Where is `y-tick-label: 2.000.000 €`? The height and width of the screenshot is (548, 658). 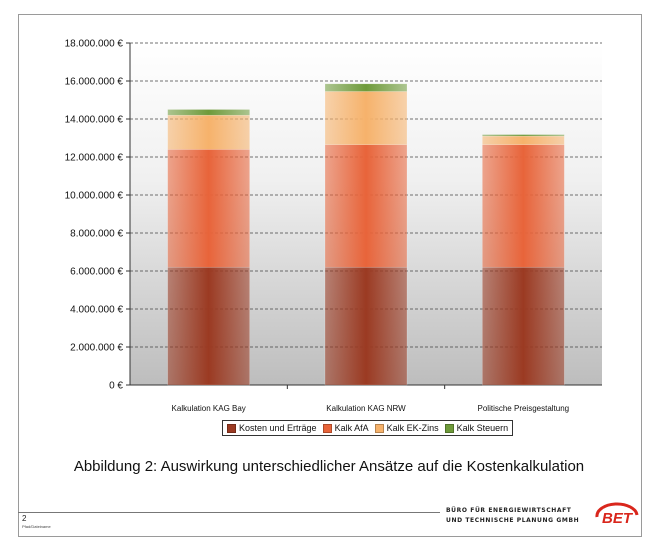
y-tick-label: 2.000.000 € is located at coordinates (96, 348).